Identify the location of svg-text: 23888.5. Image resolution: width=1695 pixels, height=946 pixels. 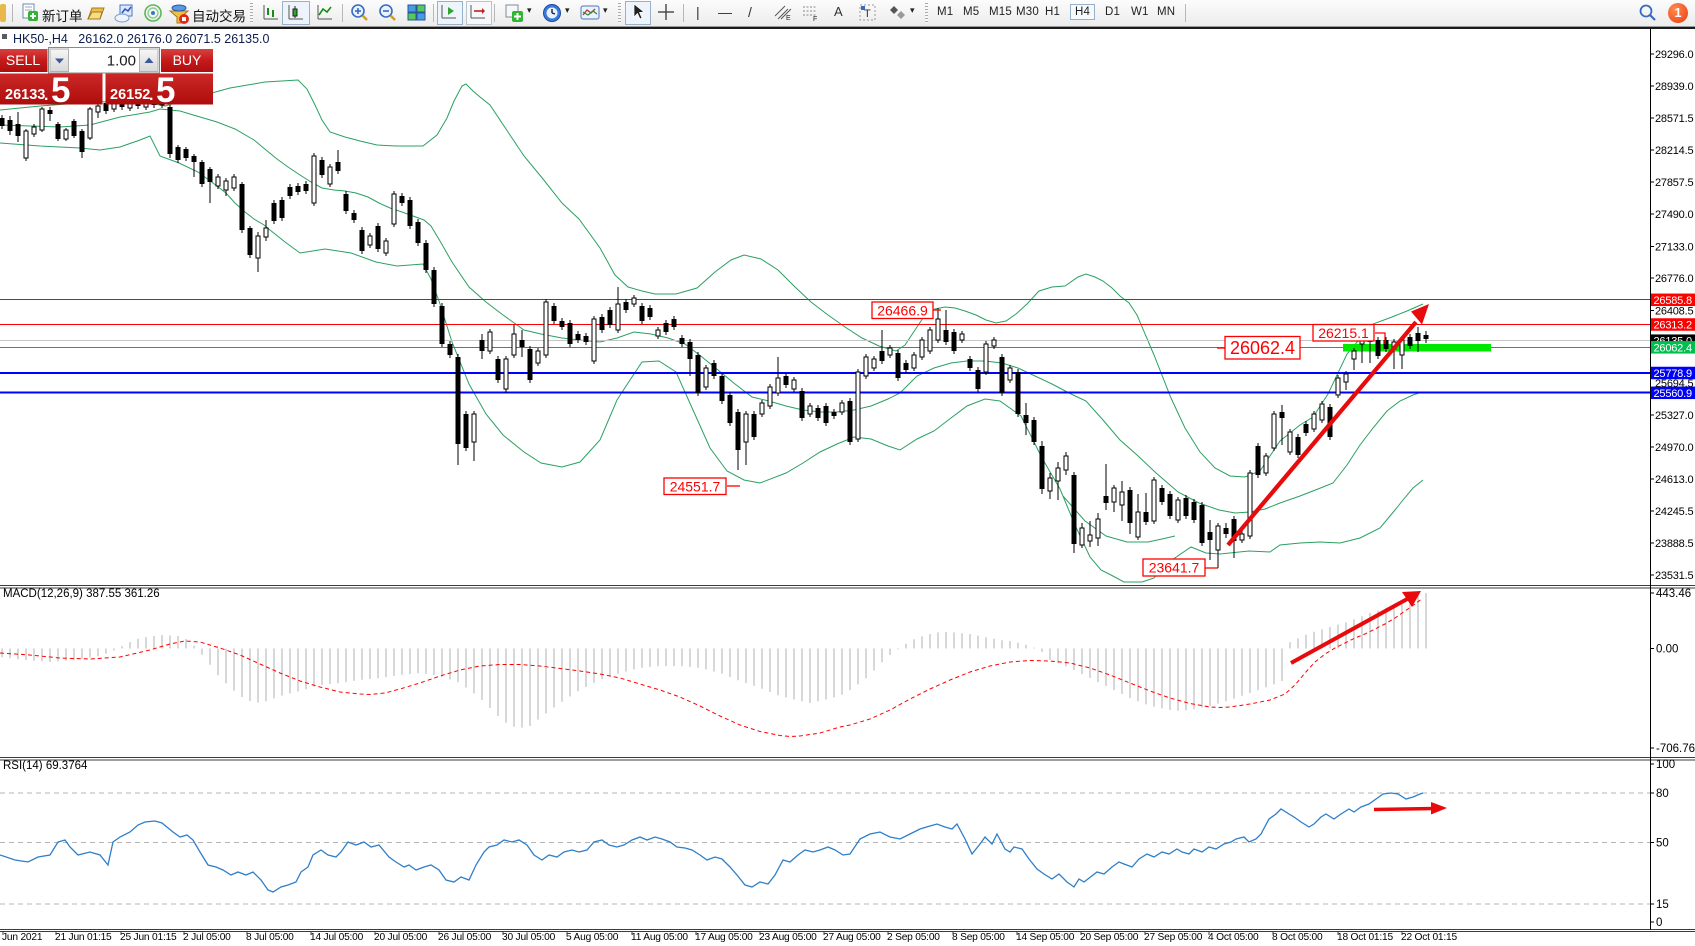
(1674, 544).